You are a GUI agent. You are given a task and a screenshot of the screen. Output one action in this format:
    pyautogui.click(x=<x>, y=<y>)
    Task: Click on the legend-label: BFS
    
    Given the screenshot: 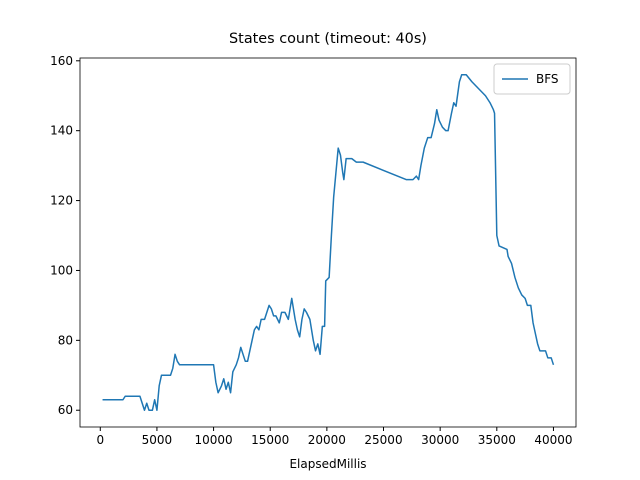 What is the action you would take?
    pyautogui.click(x=547, y=79)
    